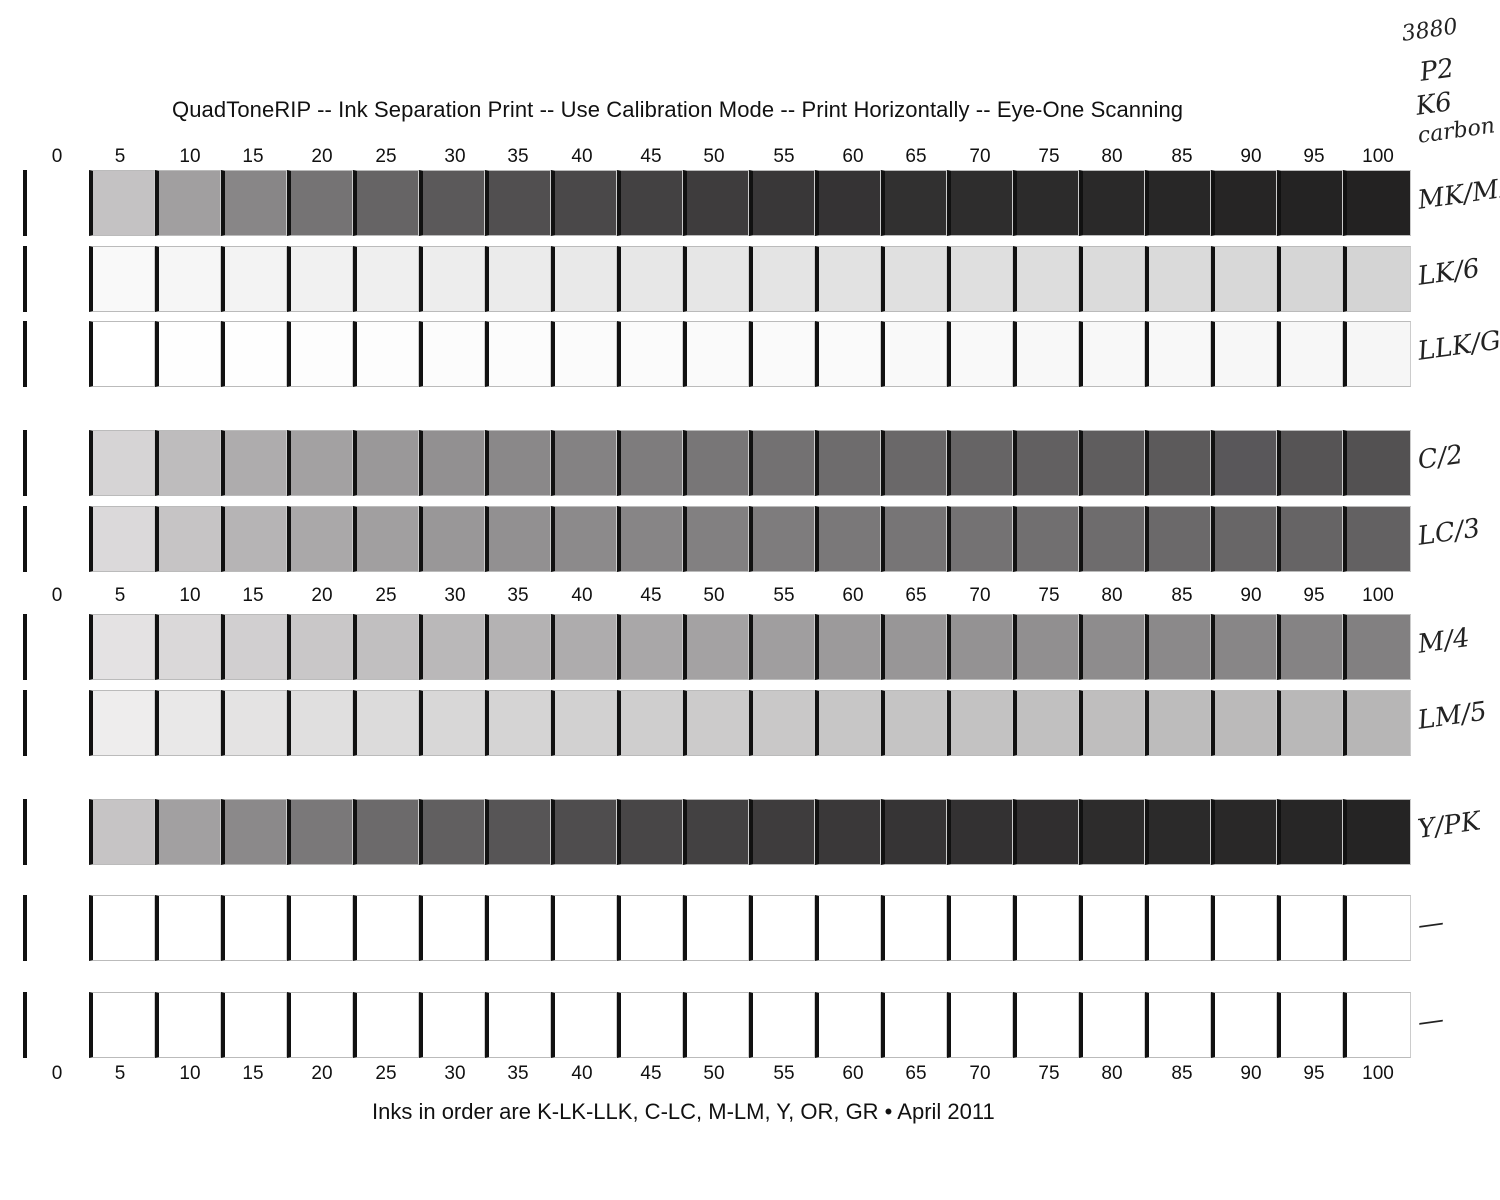  I want to click on scale-label: 95, so click(1314, 156).